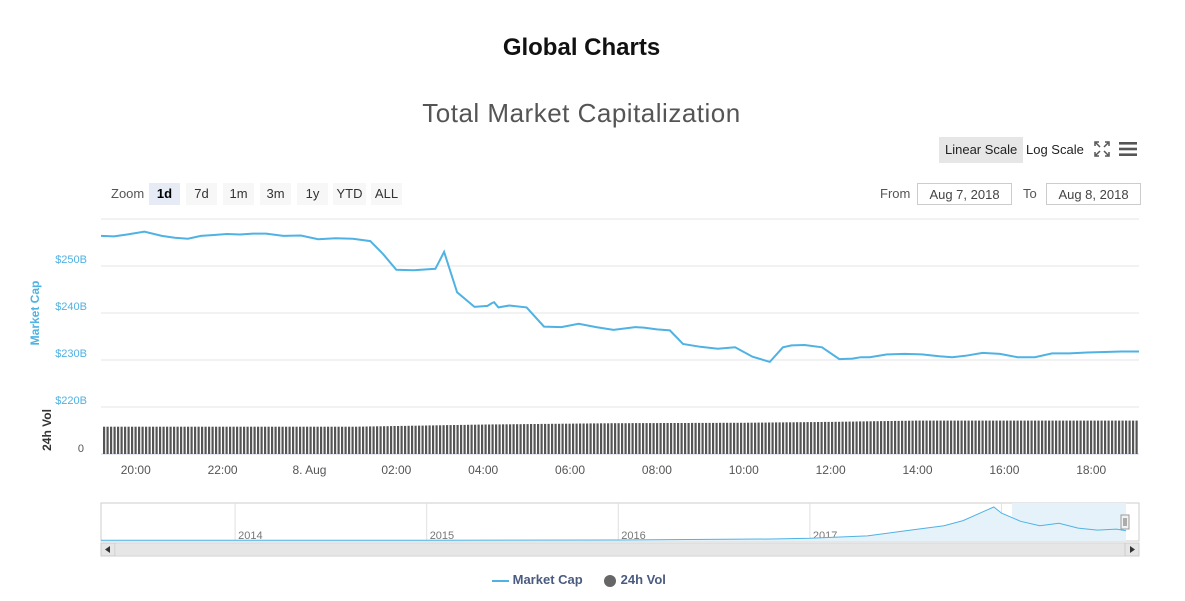 The width and height of the screenshot is (1185, 601). Describe the element at coordinates (1102, 149) in the screenshot. I see `fullscreen-icon` at that location.